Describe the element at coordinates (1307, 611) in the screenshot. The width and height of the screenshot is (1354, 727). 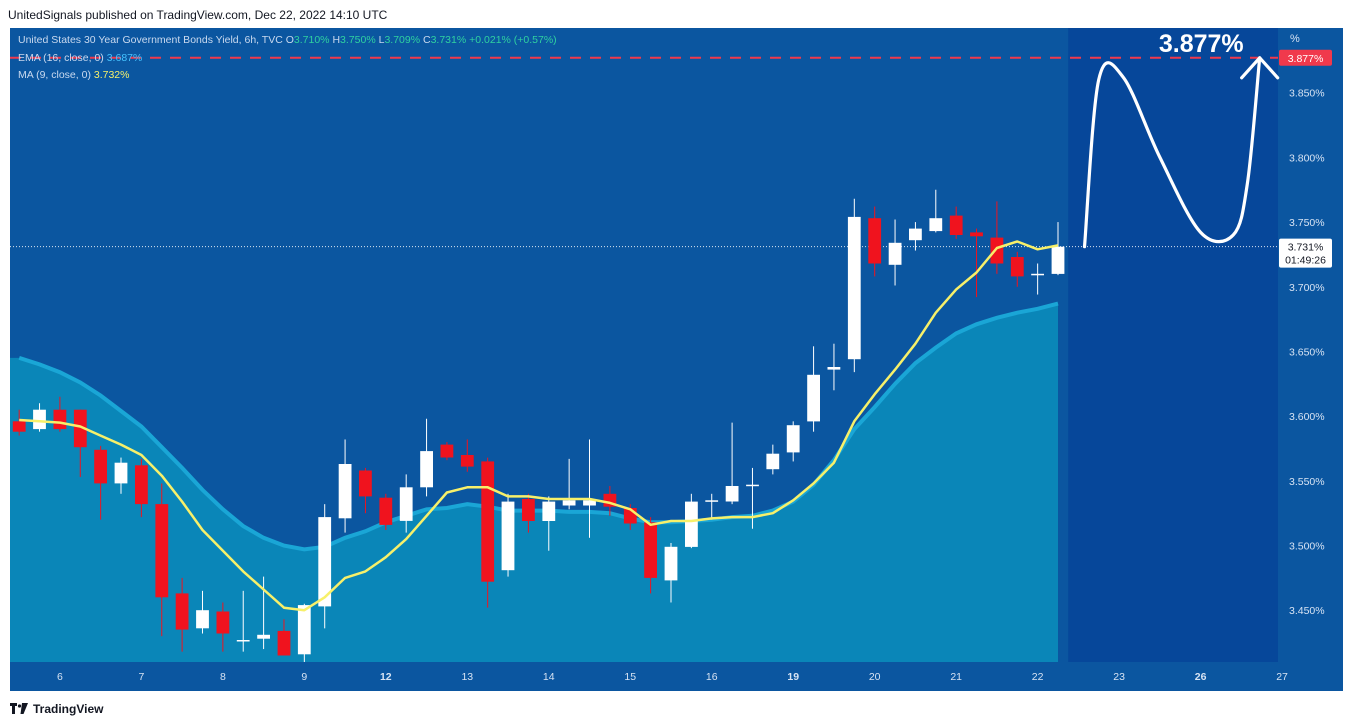
I see `price-tick-label: 3.450%` at that location.